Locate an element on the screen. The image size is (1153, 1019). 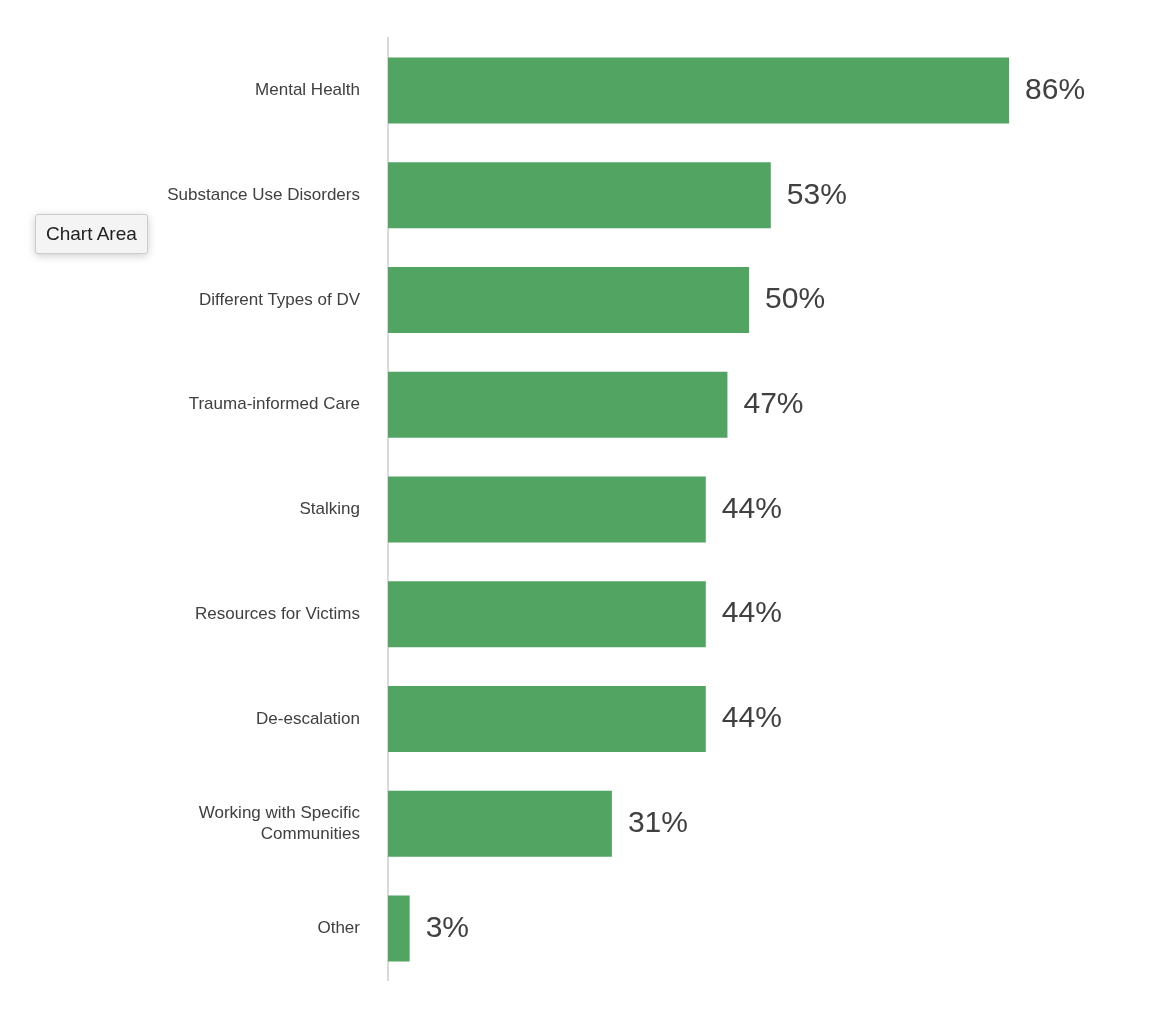
y-tick-label: Different Types of DV is located at coordinates (280, 299).